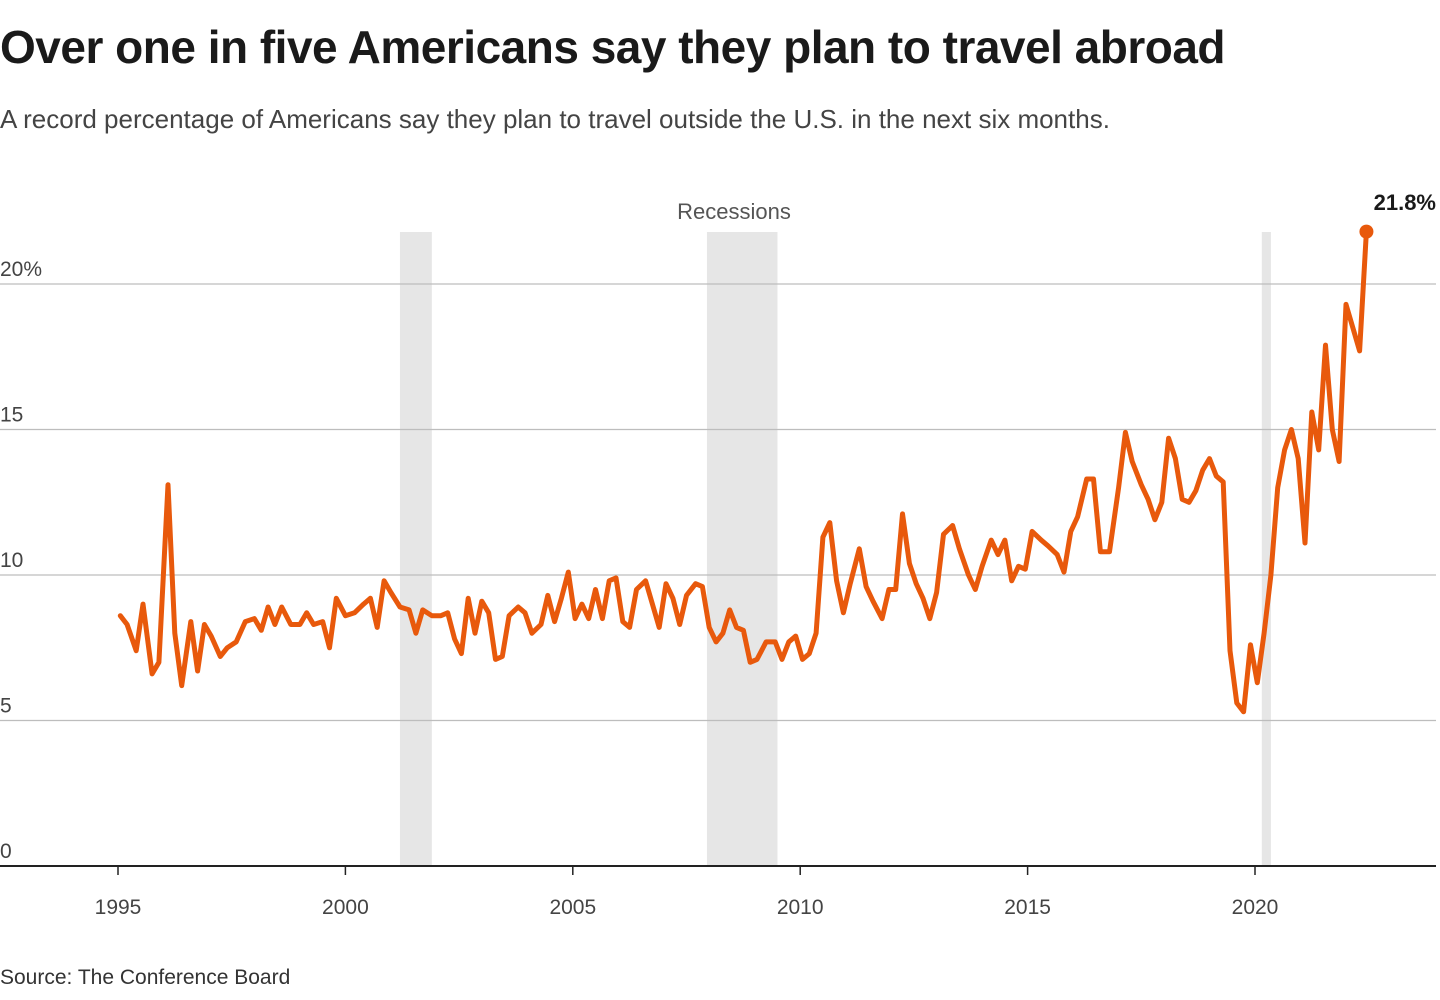 The width and height of the screenshot is (1440, 1000). What do you see at coordinates (1027, 907) in the screenshot?
I see `x-tick-label: 2015` at bounding box center [1027, 907].